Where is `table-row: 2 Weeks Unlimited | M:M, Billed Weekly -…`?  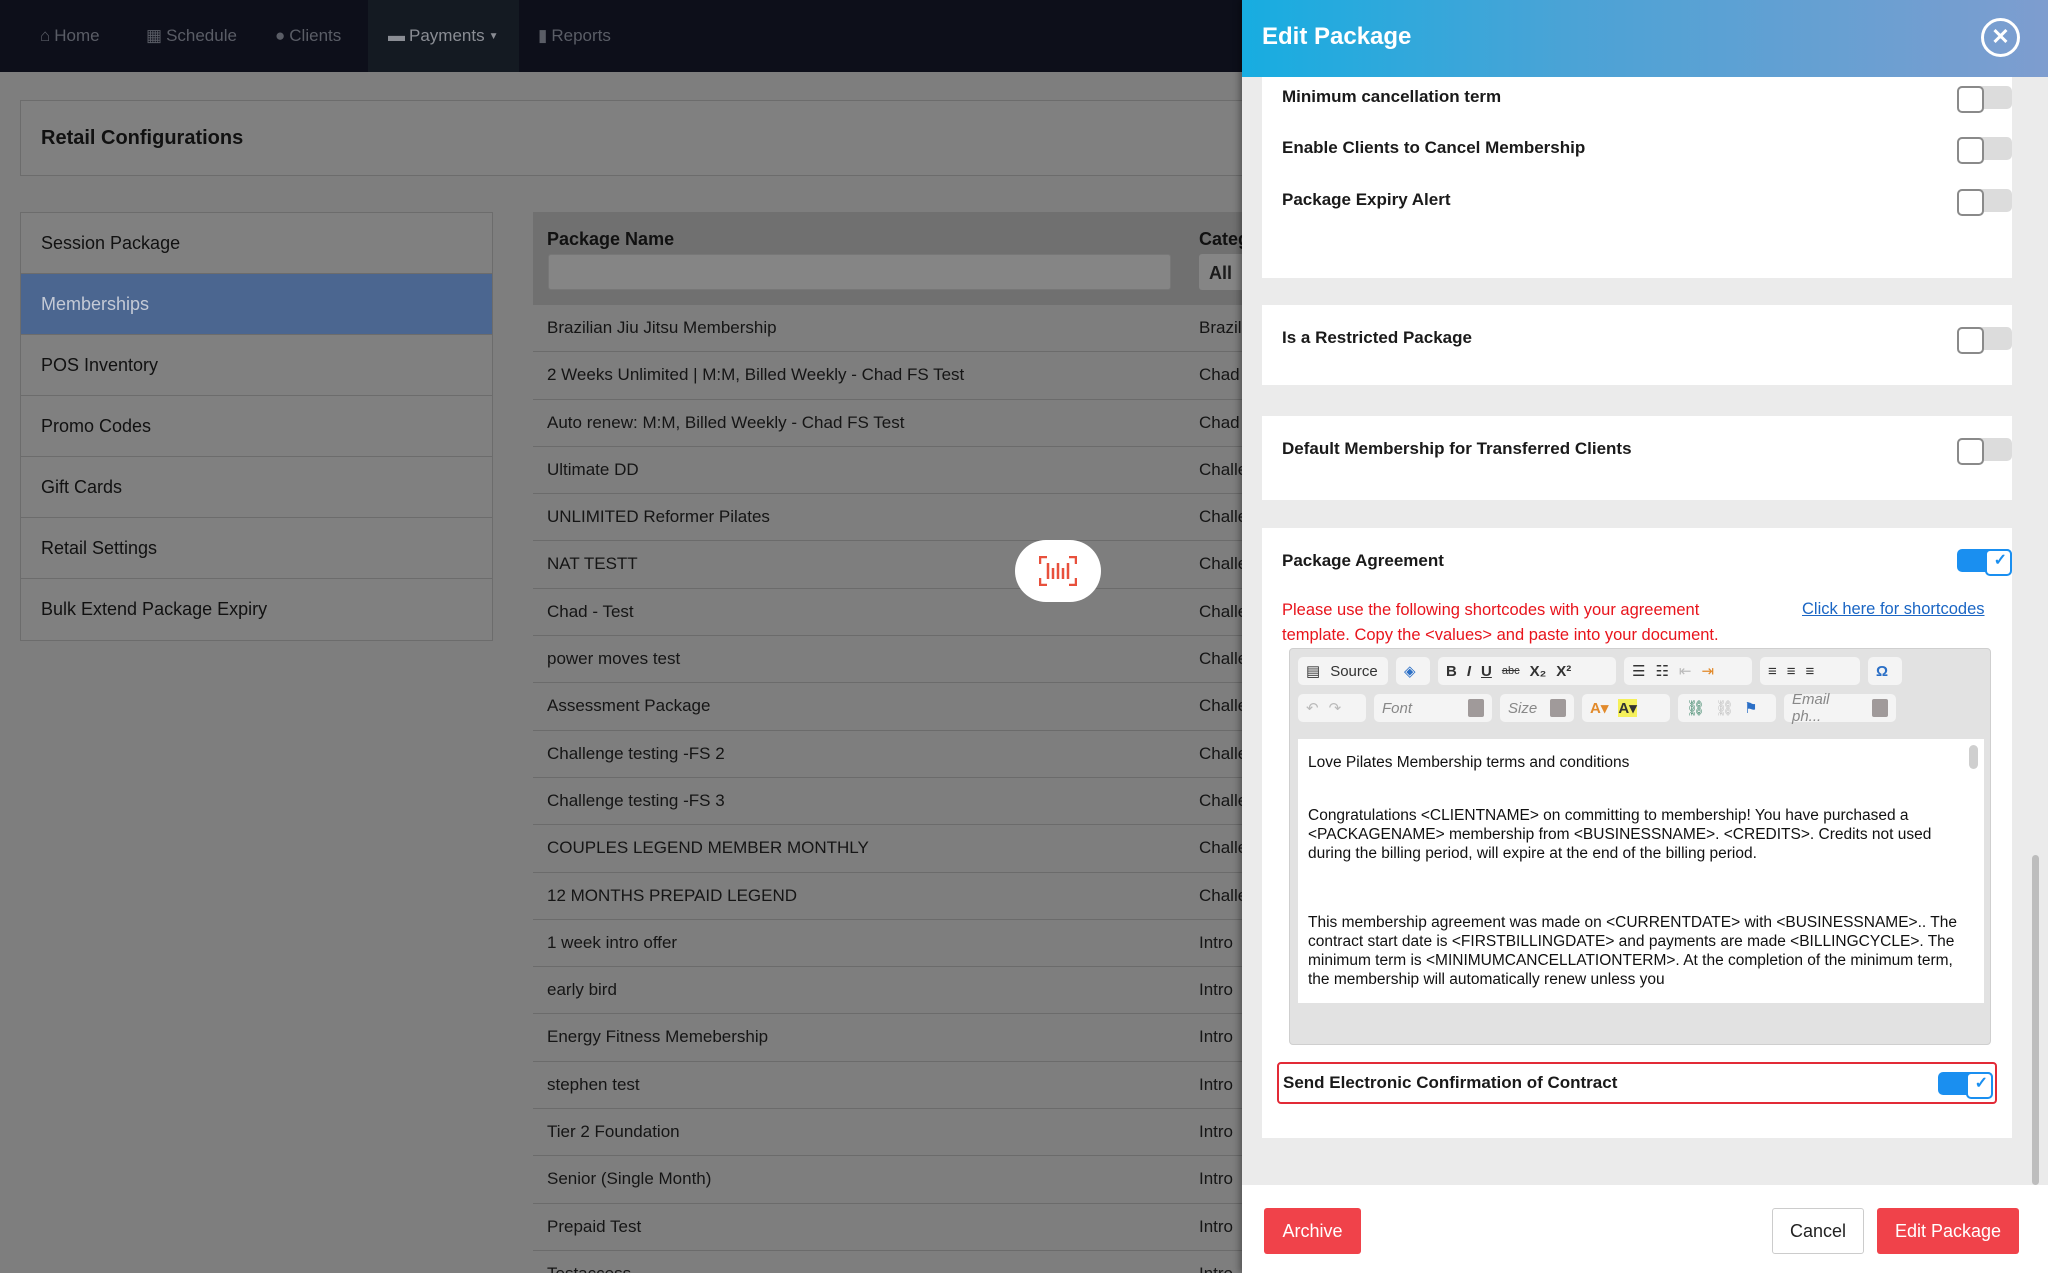 table-row: 2 Weeks Unlimited | M:M, Billed Weekly -… is located at coordinates (893, 376).